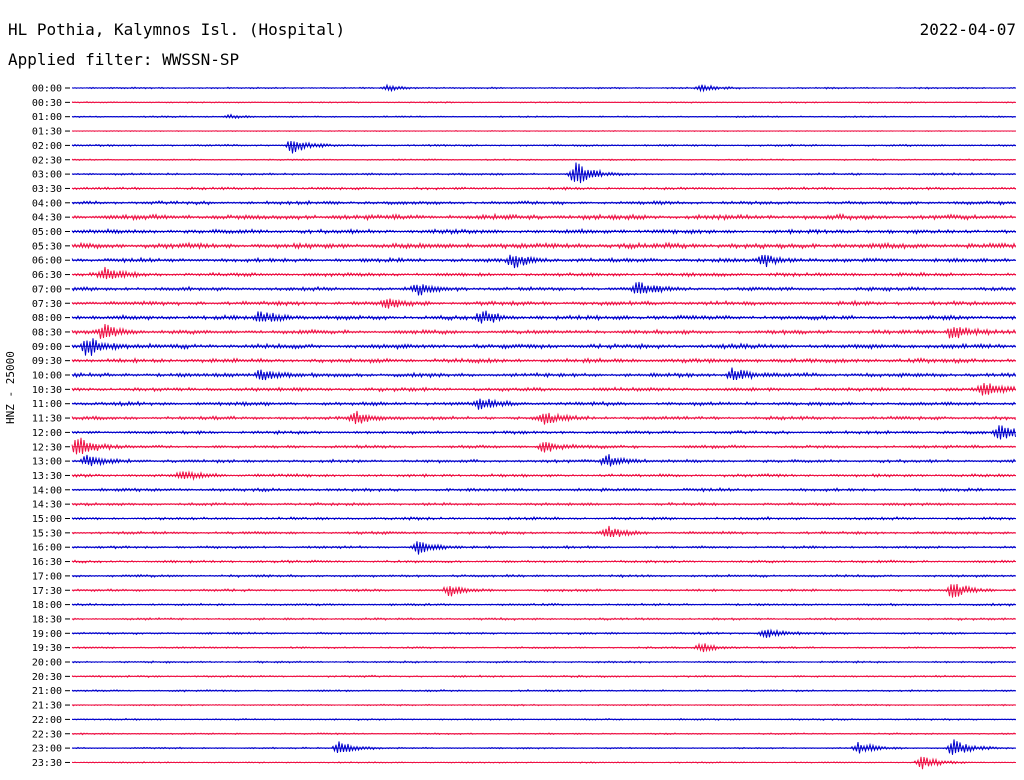 This screenshot has width=1024, height=780. Describe the element at coordinates (47, 160) in the screenshot. I see `y-tick-label: 02:30` at that location.